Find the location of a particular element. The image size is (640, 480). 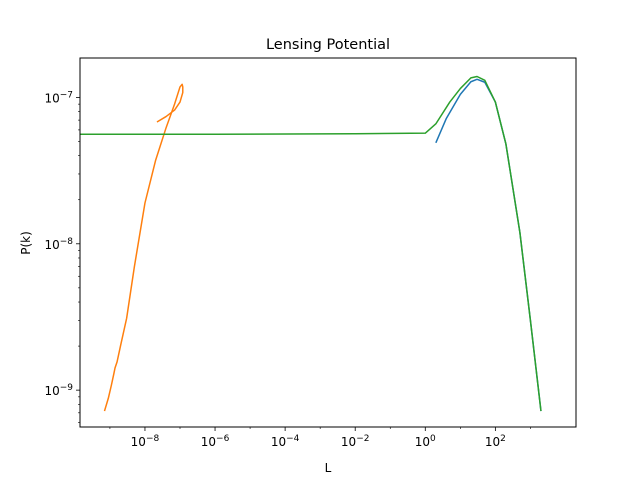

x-tick-label: 10⁻⁴ is located at coordinates (285, 441).